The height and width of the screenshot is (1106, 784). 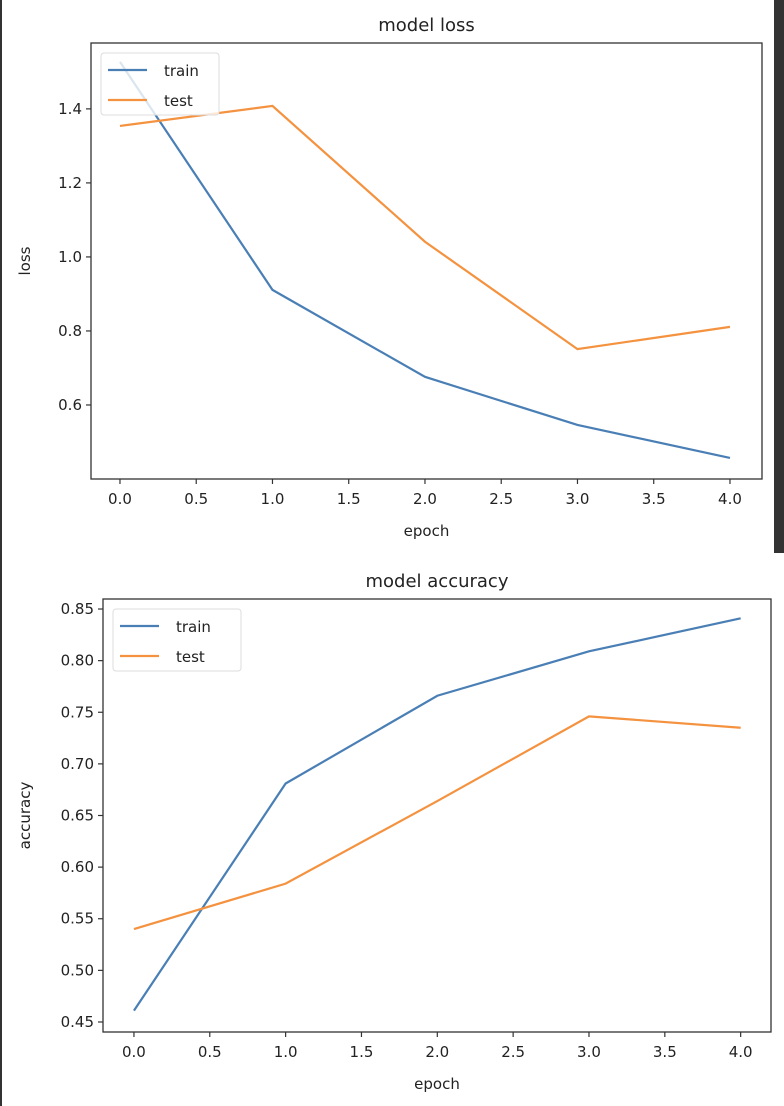 What do you see at coordinates (70, 183) in the screenshot?
I see `y-tick-label: 1.2` at bounding box center [70, 183].